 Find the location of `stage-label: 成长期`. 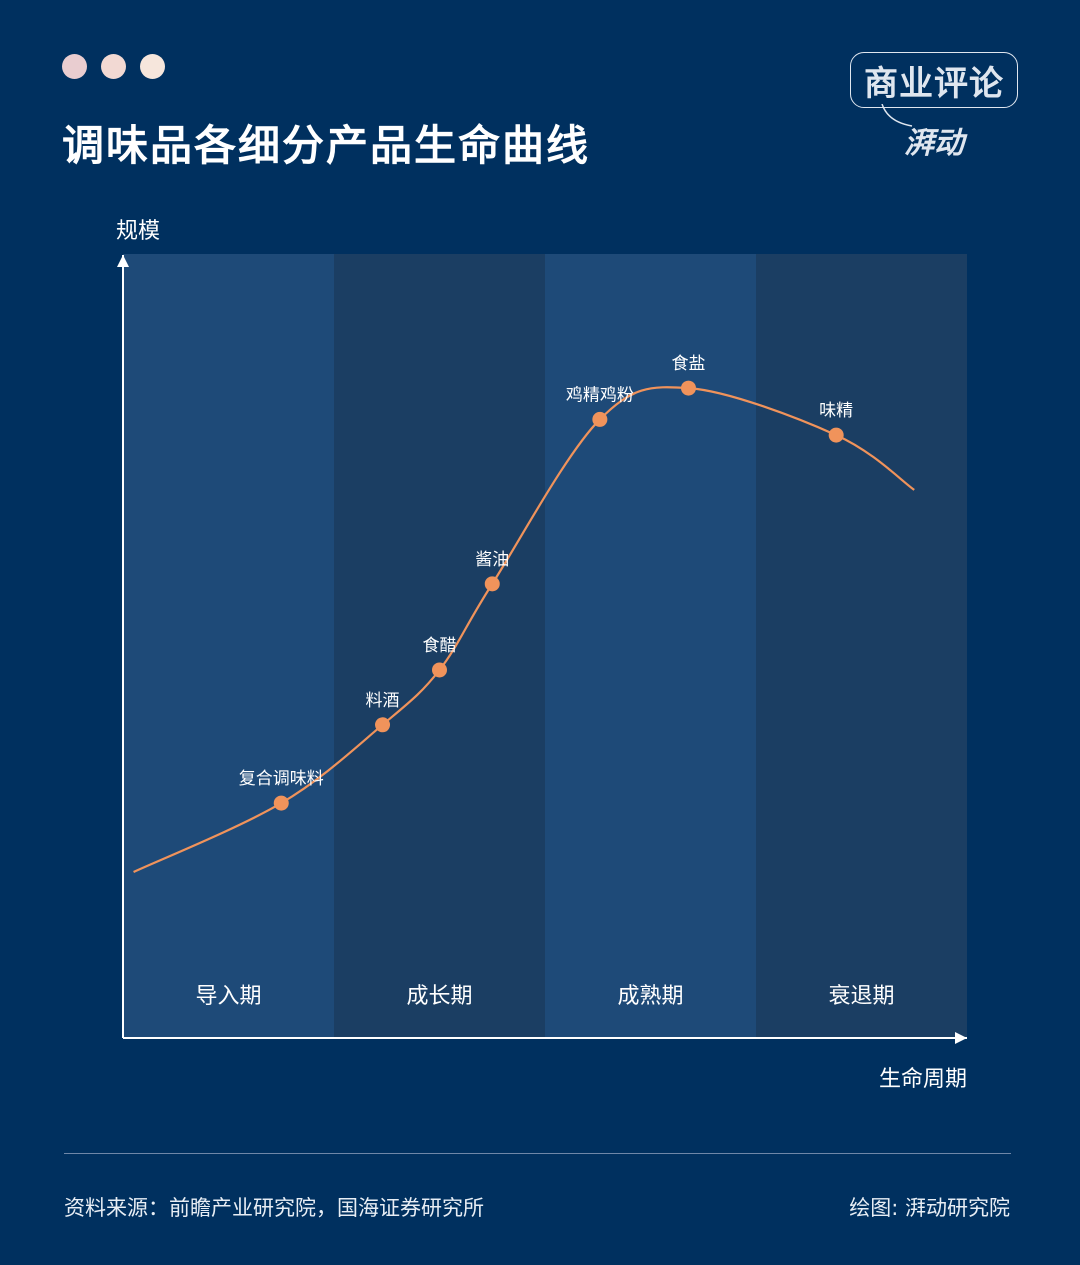

stage-label: 成长期 is located at coordinates (439, 996).